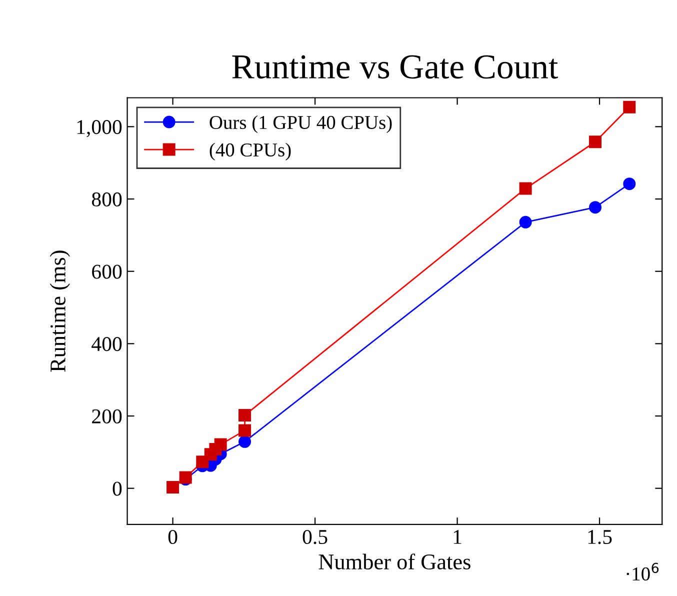  I want to click on y-tick-label: 200, so click(107, 416).